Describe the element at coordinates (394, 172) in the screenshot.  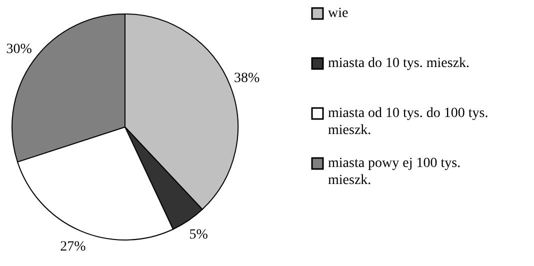
I see `legend-label: miasta powy ej 100 tys. mieszk.` at that location.